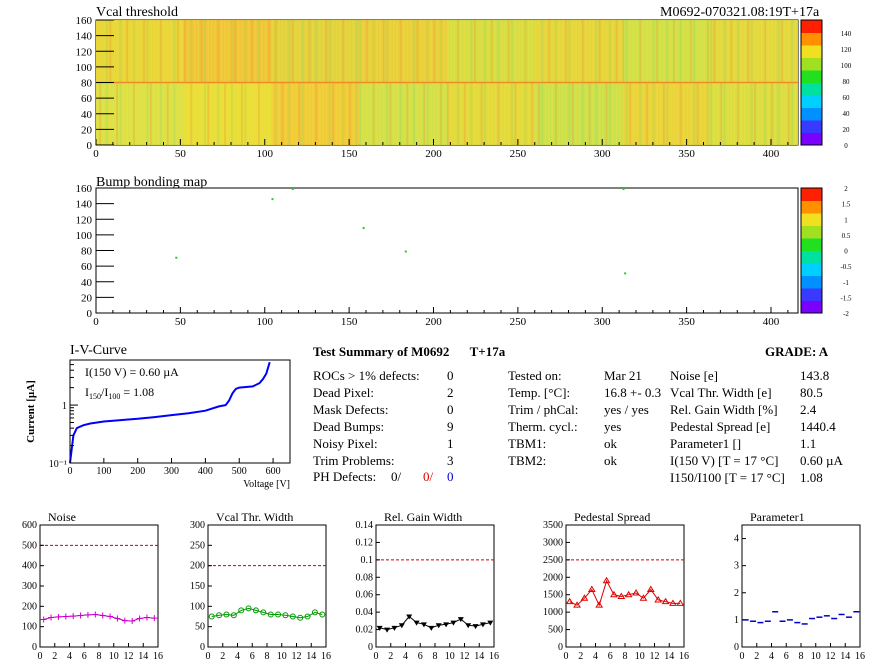  Describe the element at coordinates (132, 372) in the screenshot. I see `iv-legend-i150: I(150 V) = 0.60 µA` at that location.